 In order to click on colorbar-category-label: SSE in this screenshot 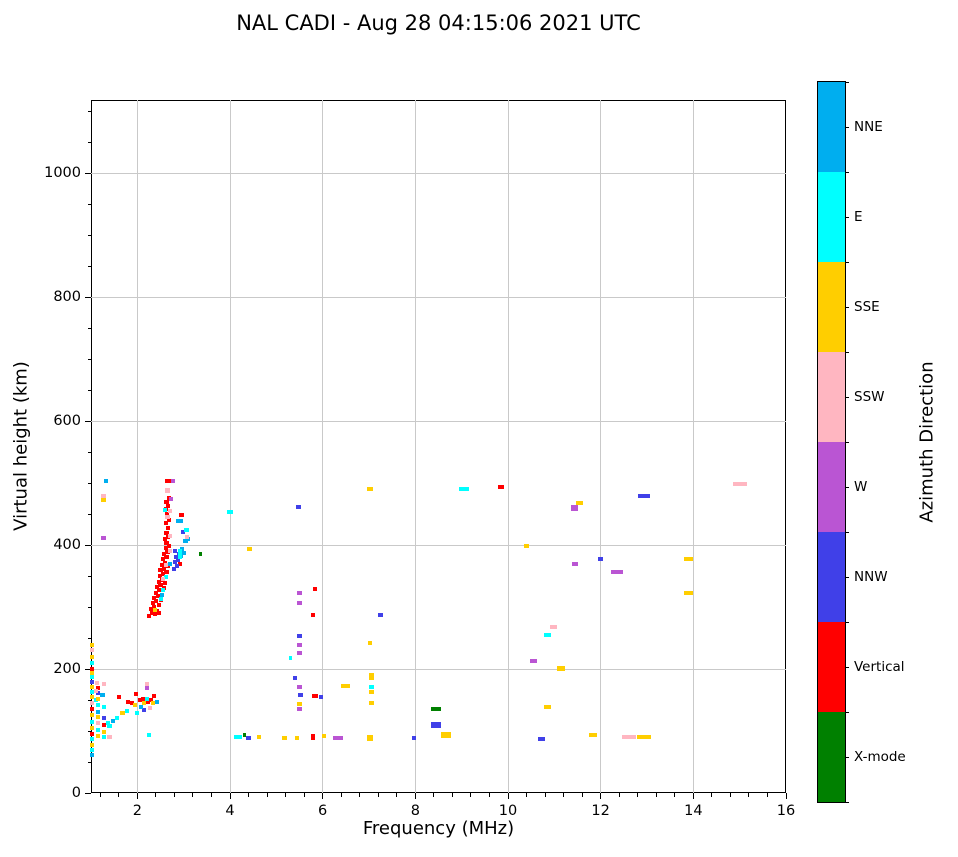, I will do `click(867, 307)`.